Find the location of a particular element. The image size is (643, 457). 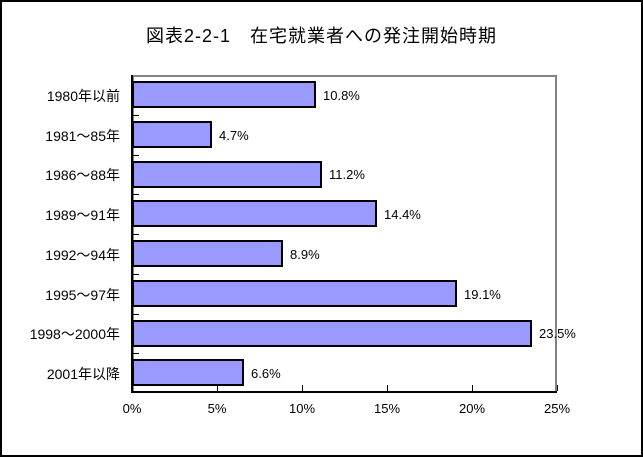

x-axis-line is located at coordinates (344, 392).